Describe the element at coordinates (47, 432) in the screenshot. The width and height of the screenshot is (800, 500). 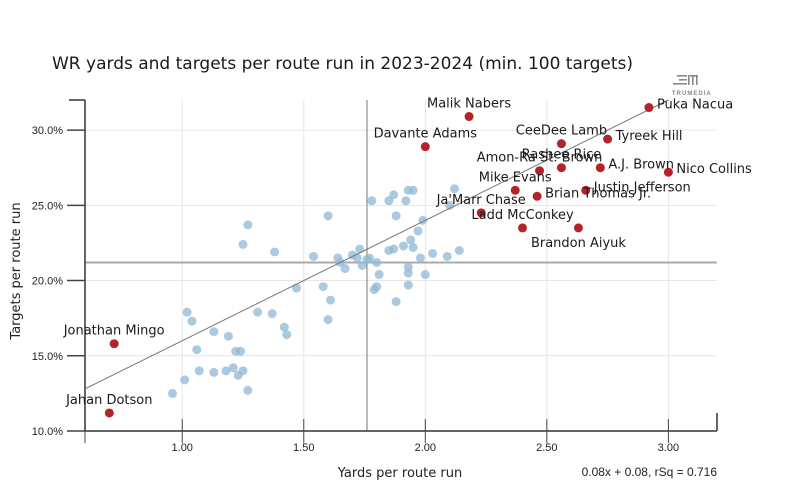
I see `y-tick-label: 10.0%` at that location.